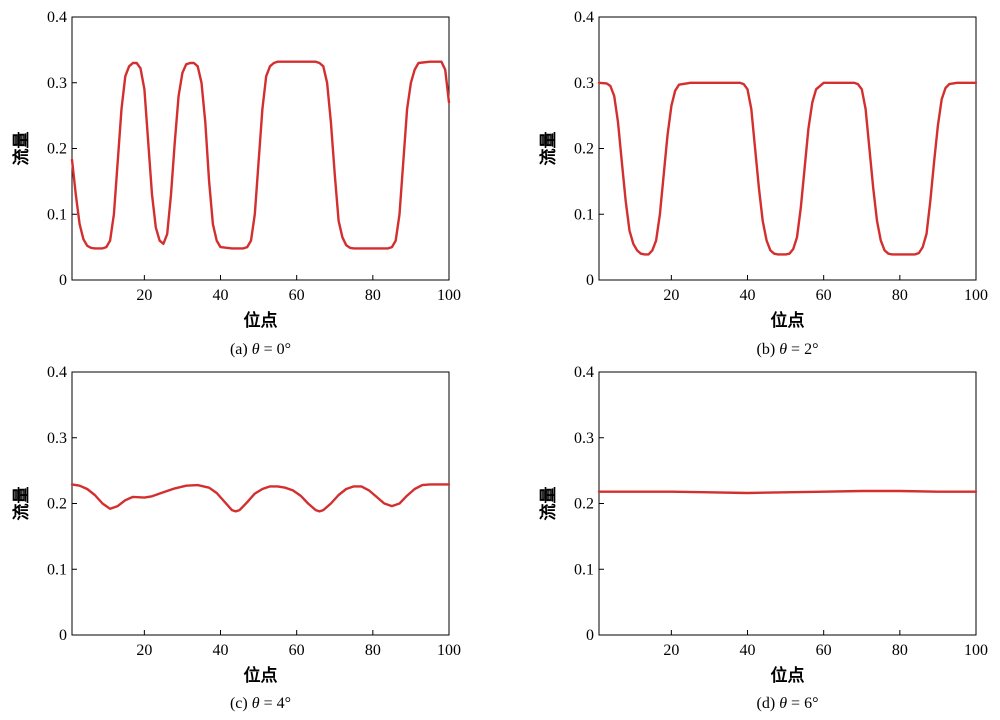  What do you see at coordinates (768, 349) in the screenshot?
I see `chart-b-caption-prefix: (b)` at bounding box center [768, 349].